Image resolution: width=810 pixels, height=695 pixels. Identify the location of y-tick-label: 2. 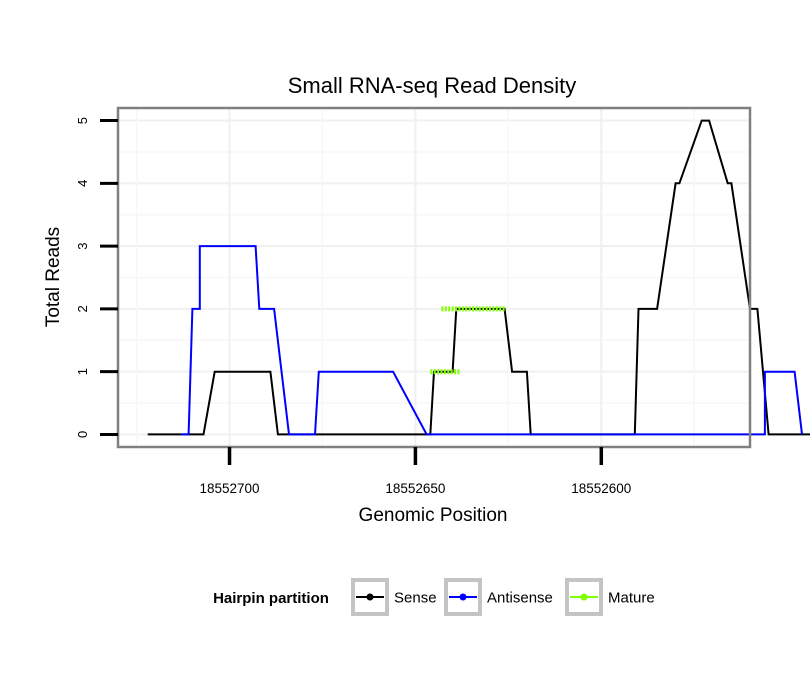
(82, 308).